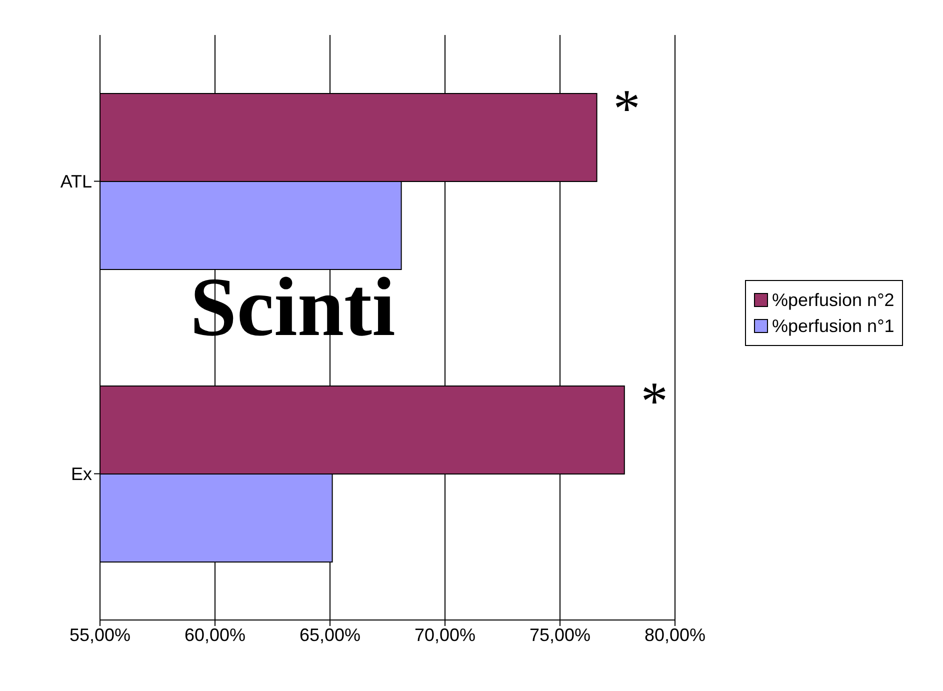 Image resolution: width=943 pixels, height=691 pixels. What do you see at coordinates (100, 634) in the screenshot?
I see `x-tick-label: 55,00%` at bounding box center [100, 634].